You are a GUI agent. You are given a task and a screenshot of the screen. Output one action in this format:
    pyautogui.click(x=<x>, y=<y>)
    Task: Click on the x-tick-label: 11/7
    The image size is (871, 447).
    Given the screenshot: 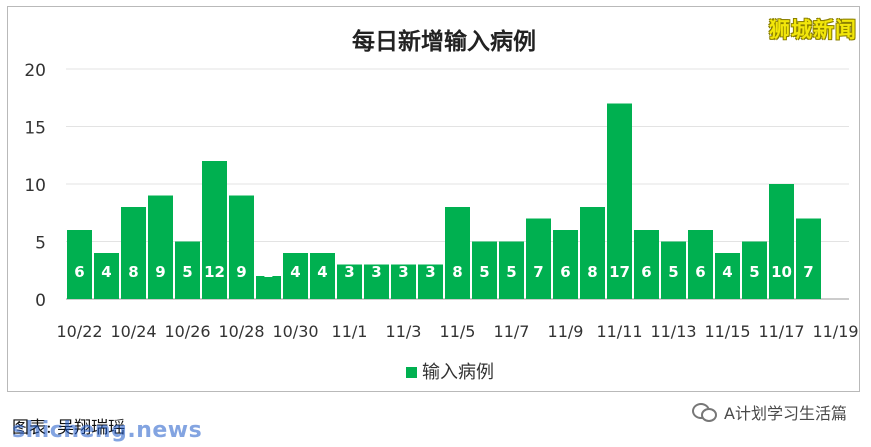 What is the action you would take?
    pyautogui.click(x=512, y=331)
    